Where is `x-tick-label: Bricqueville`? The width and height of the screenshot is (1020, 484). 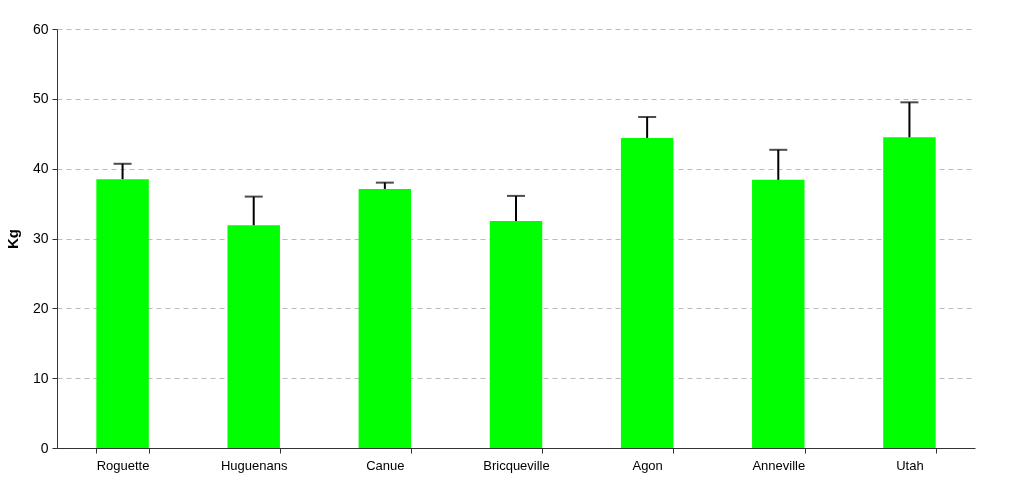 x-tick-label: Bricqueville is located at coordinates (516, 465).